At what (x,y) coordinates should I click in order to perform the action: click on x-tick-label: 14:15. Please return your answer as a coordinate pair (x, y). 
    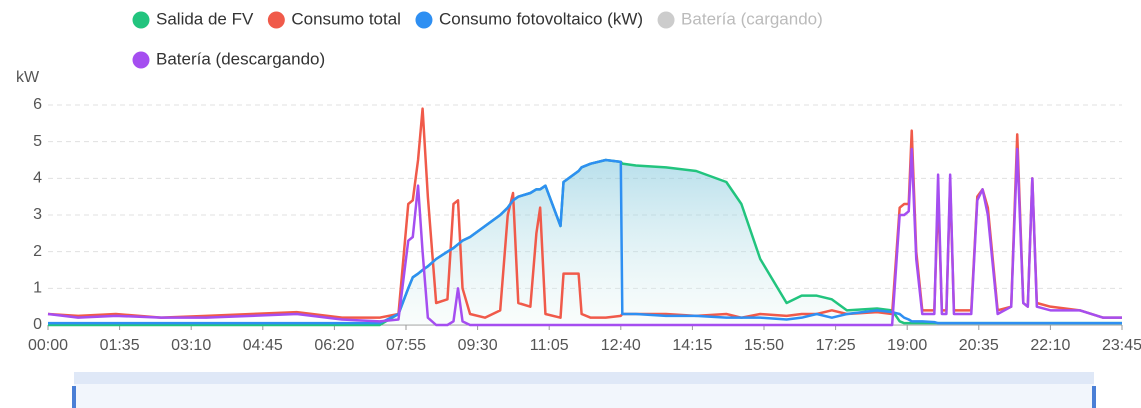
    Looking at the image, I should click on (692, 345).